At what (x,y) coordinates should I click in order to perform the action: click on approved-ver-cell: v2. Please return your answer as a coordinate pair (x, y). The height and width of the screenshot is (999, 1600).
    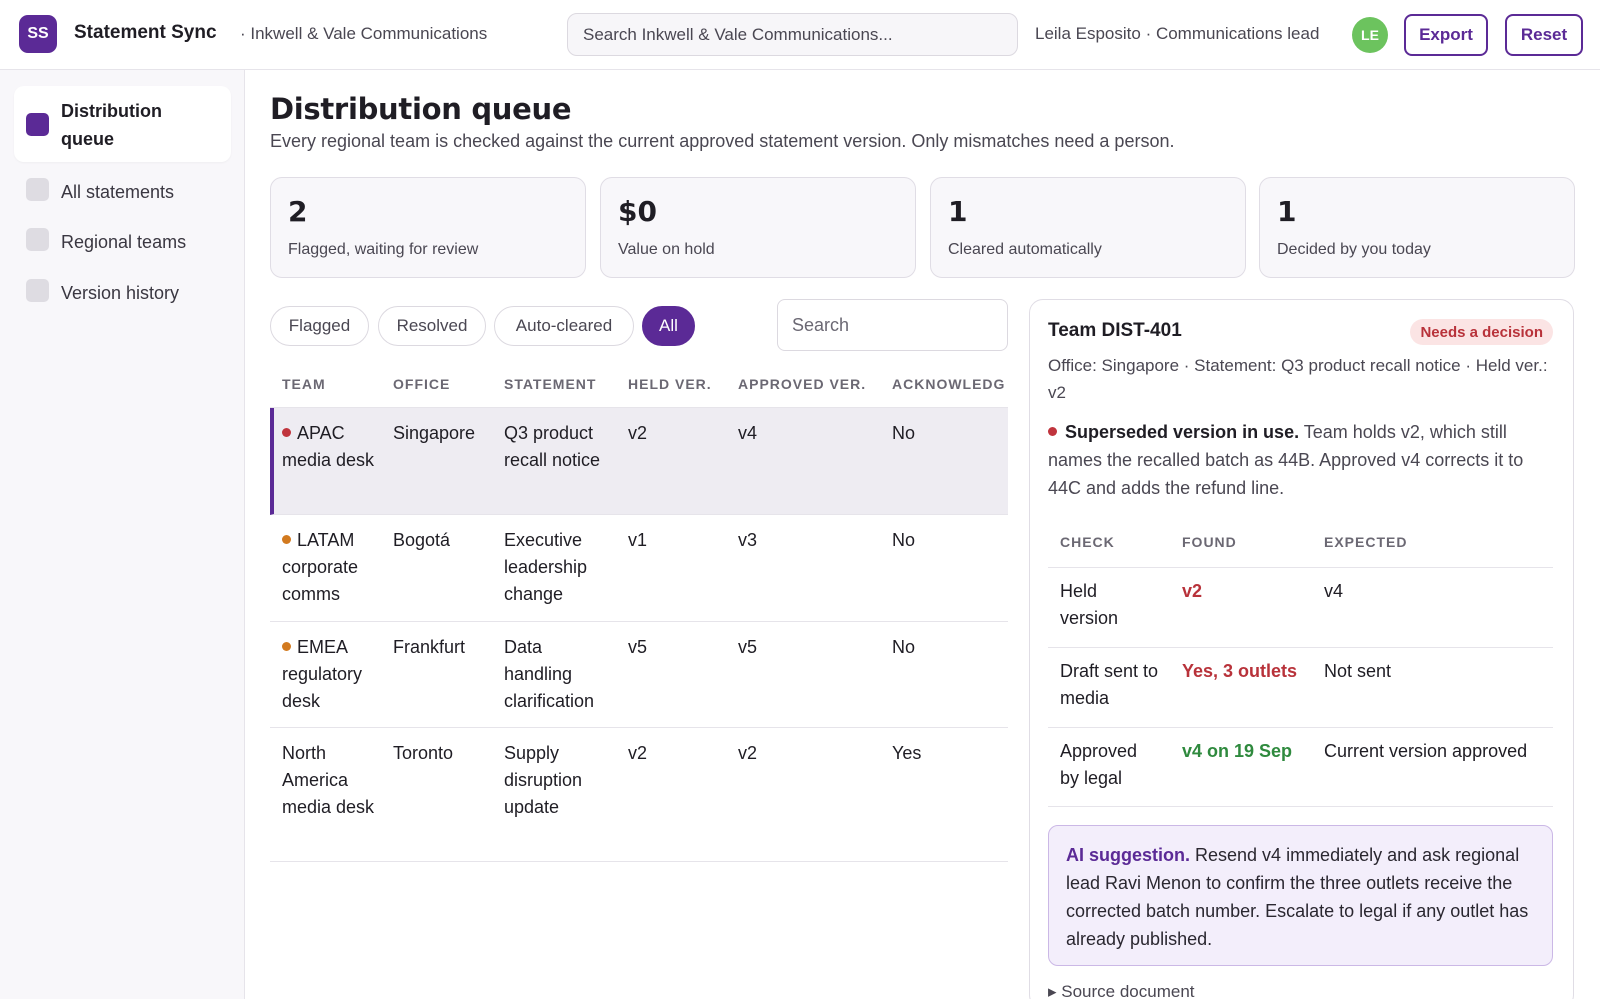
    Looking at the image, I should click on (748, 753).